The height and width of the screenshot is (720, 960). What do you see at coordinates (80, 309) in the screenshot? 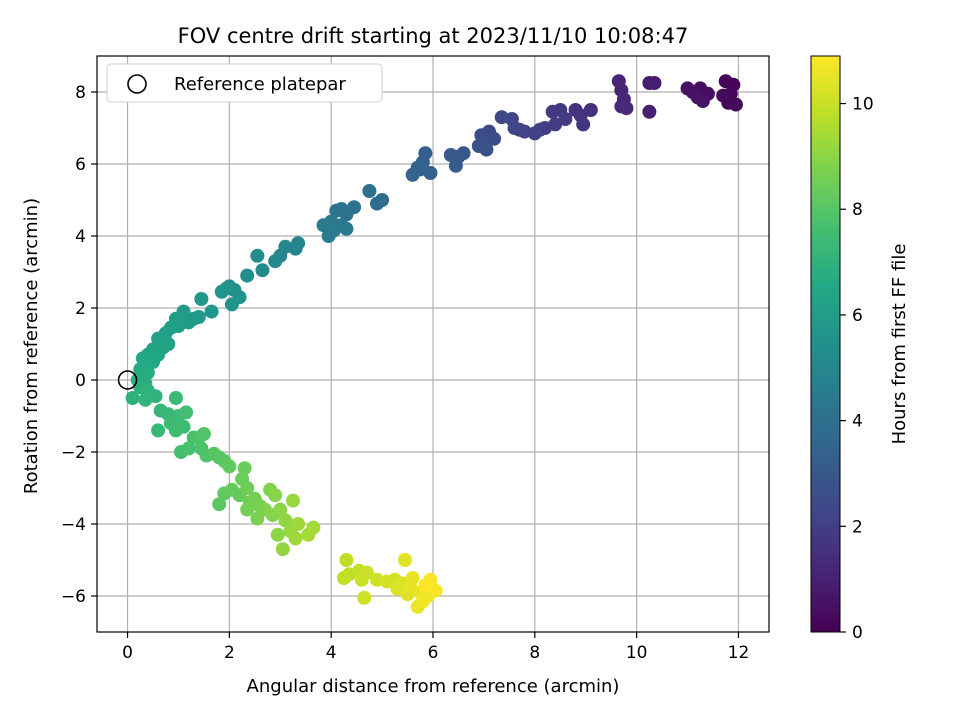
I see `y-tick-label: 2` at bounding box center [80, 309].